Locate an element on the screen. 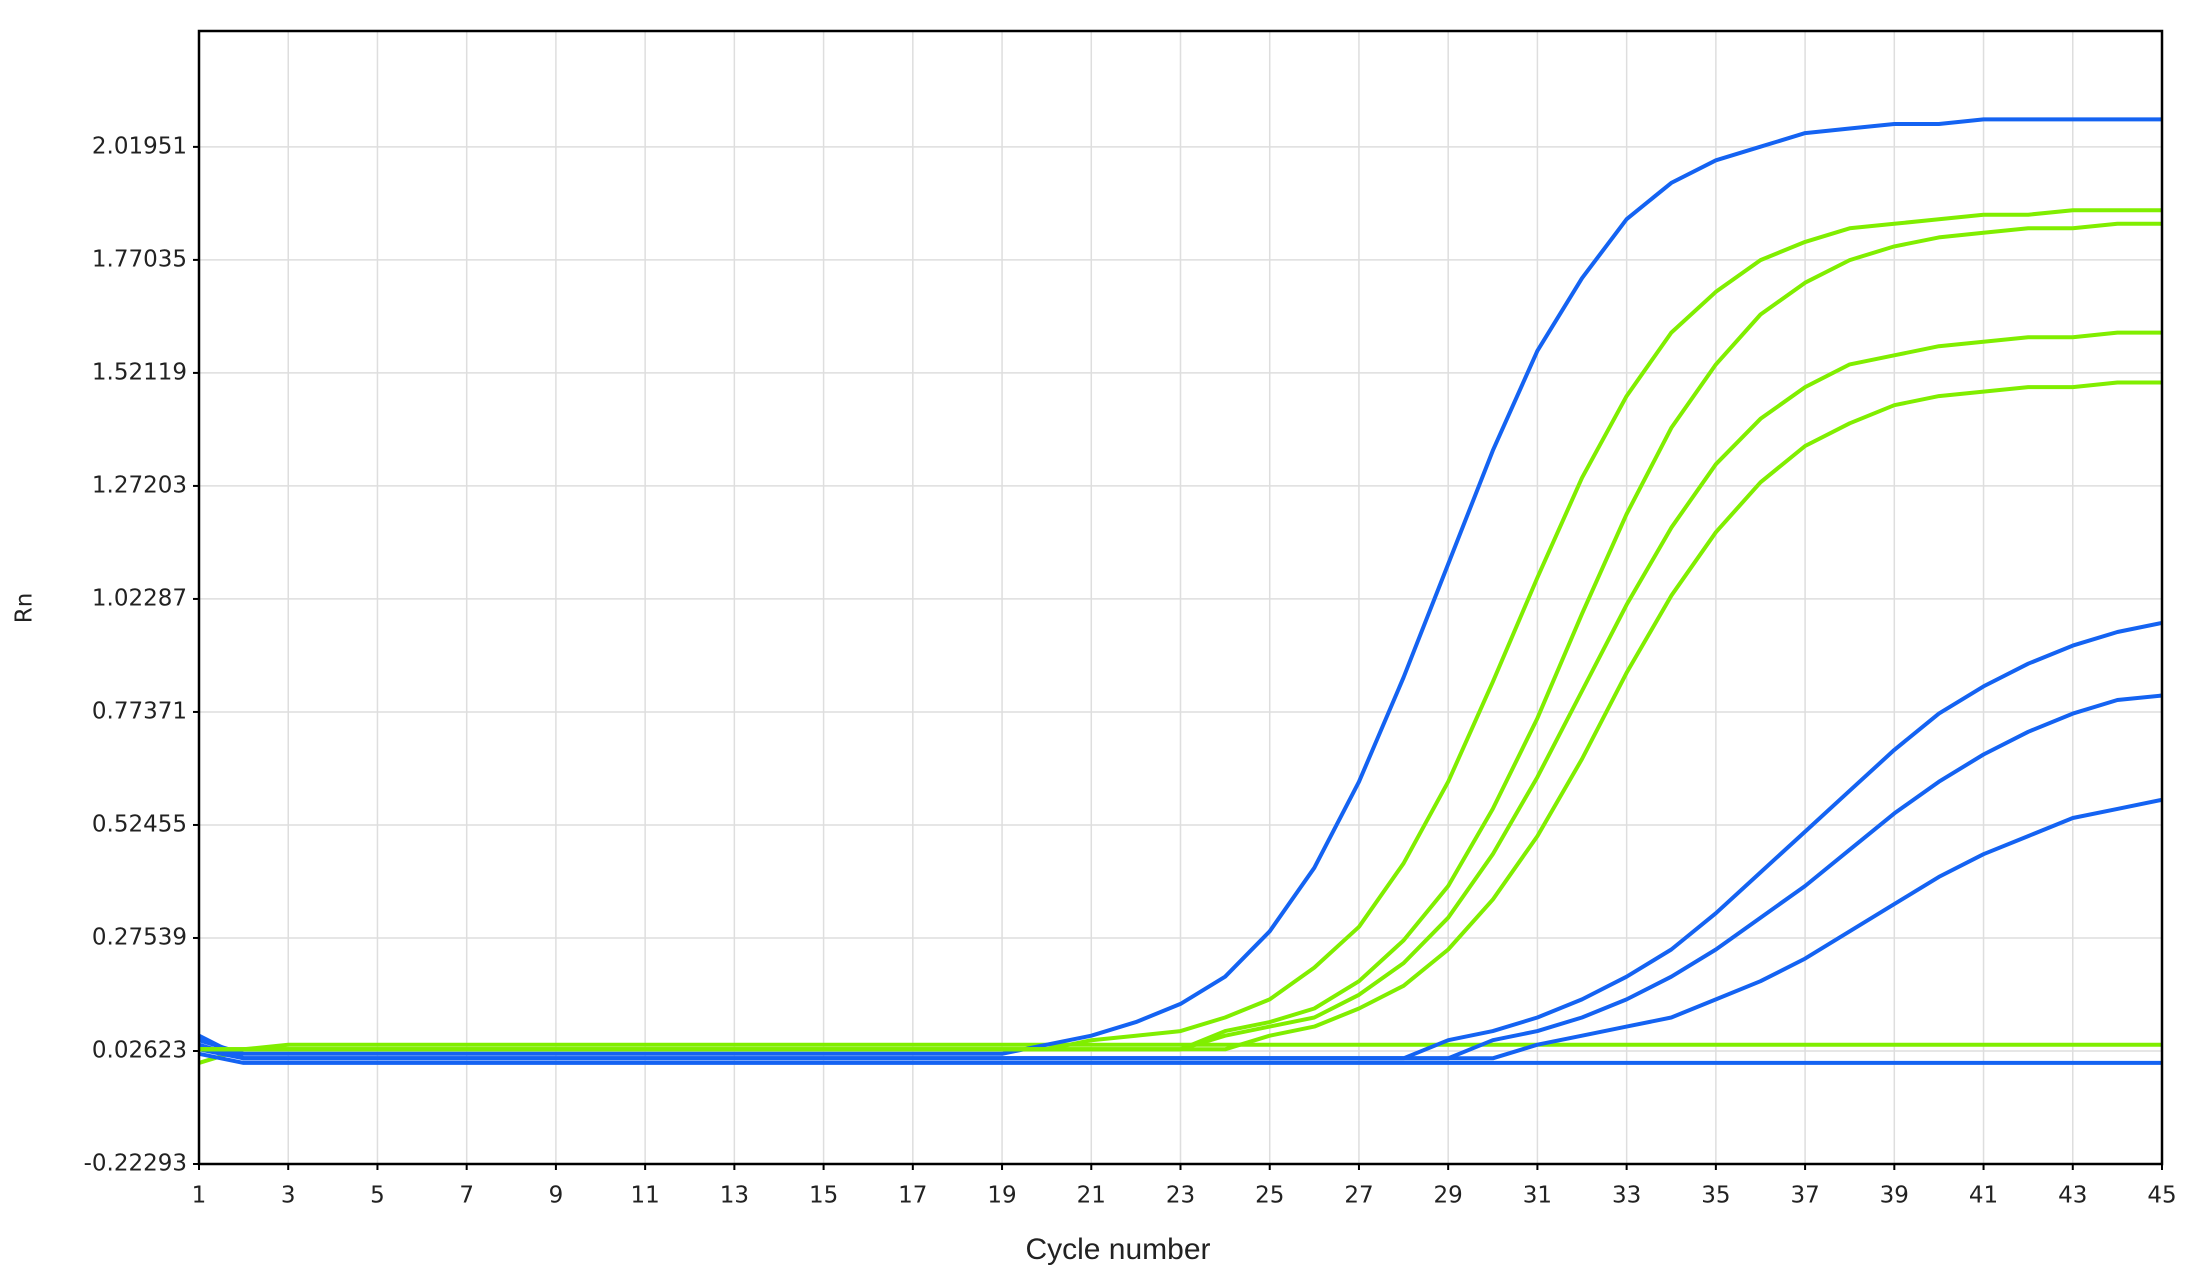 The height and width of the screenshot is (1284, 2206). x-tick-label: 21 is located at coordinates (1091, 1196).